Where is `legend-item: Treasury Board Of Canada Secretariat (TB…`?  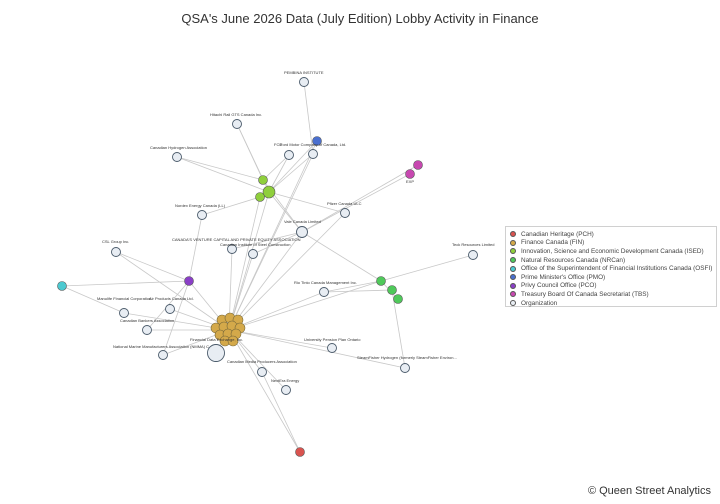 legend-item: Treasury Board Of Canada Secretariat (TB… is located at coordinates (613, 294).